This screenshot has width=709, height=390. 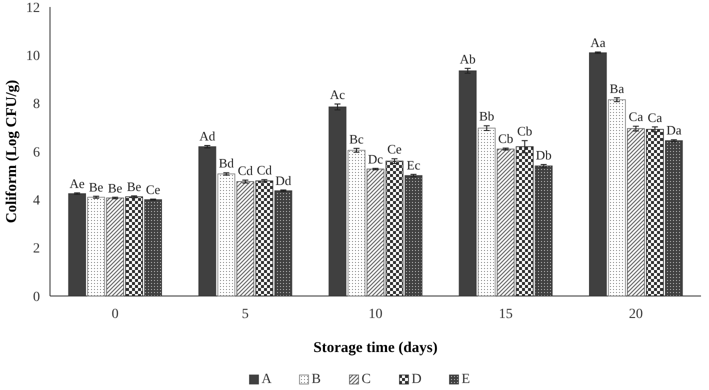 I want to click on legend-label: C, so click(x=366, y=379).